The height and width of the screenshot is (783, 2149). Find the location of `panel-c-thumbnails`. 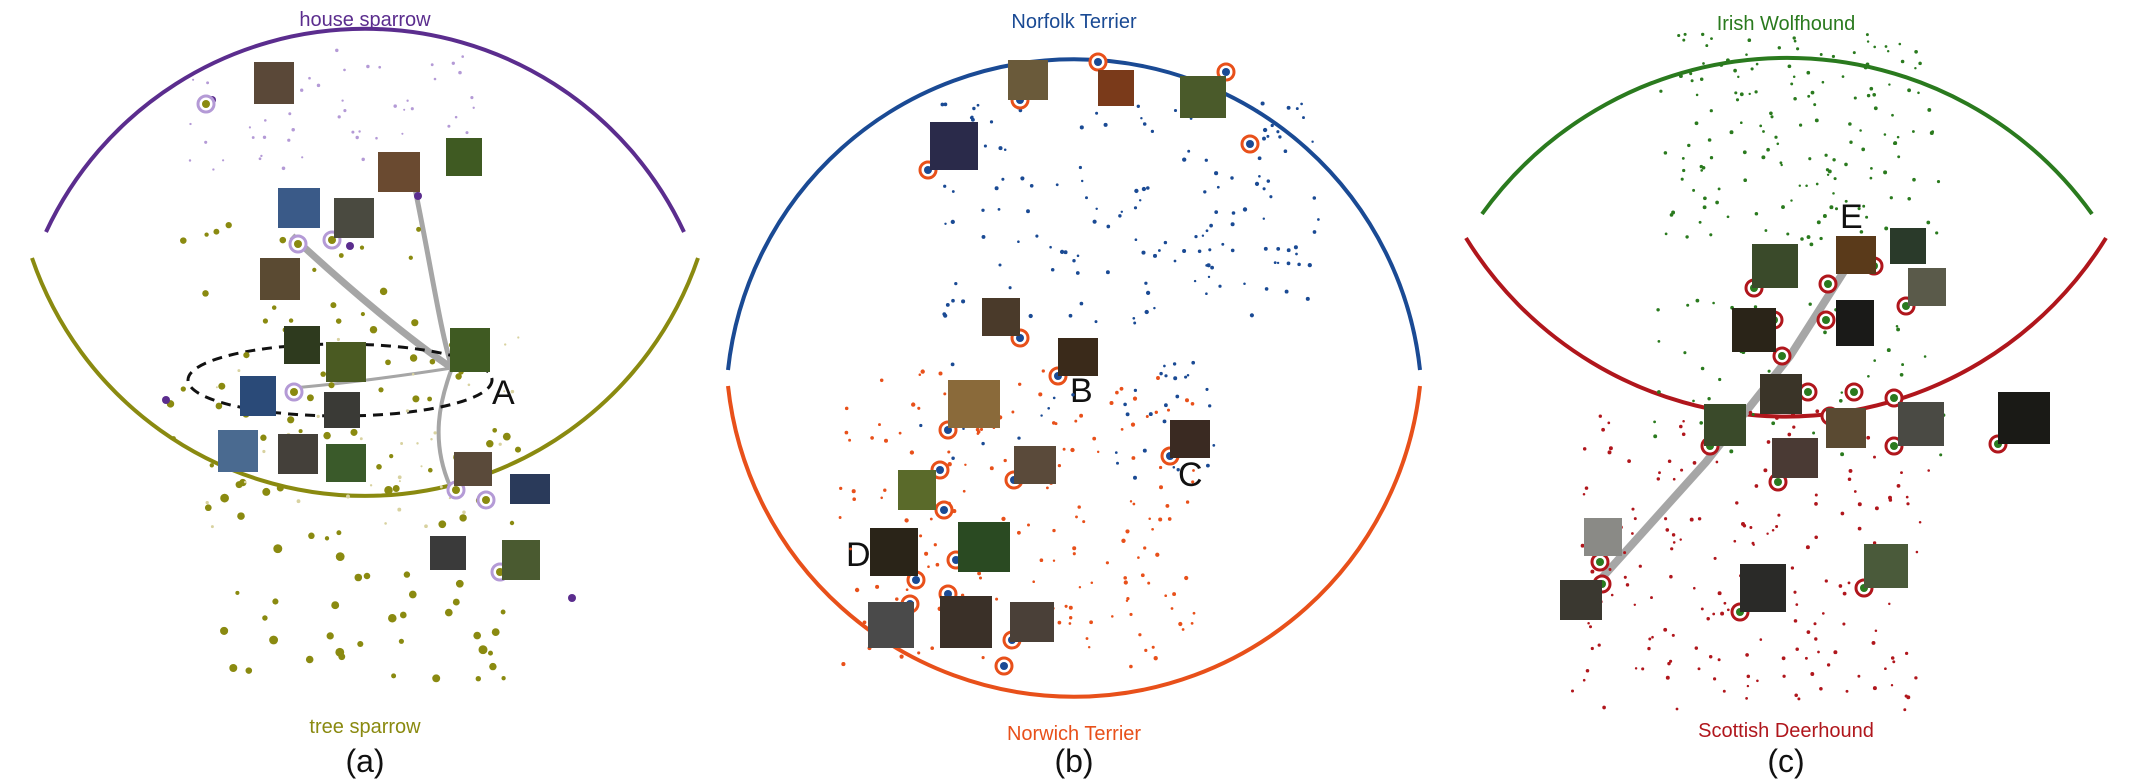

panel-c-thumbnails is located at coordinates (1805, 424).